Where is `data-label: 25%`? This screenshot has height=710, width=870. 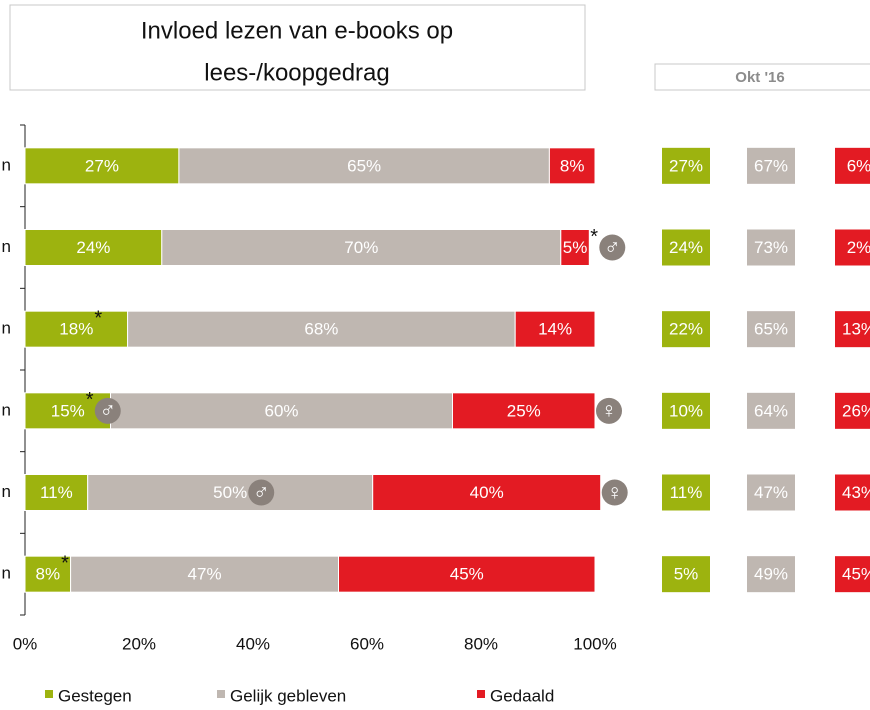 data-label: 25% is located at coordinates (524, 410).